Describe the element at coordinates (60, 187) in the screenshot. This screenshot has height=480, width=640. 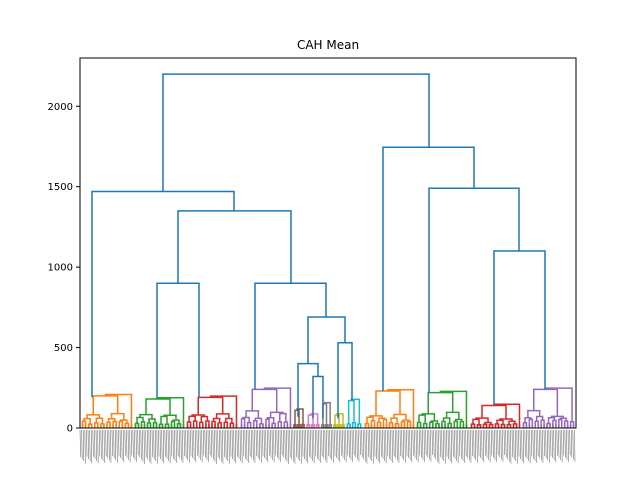
I see `y-tick-label: 1500` at that location.